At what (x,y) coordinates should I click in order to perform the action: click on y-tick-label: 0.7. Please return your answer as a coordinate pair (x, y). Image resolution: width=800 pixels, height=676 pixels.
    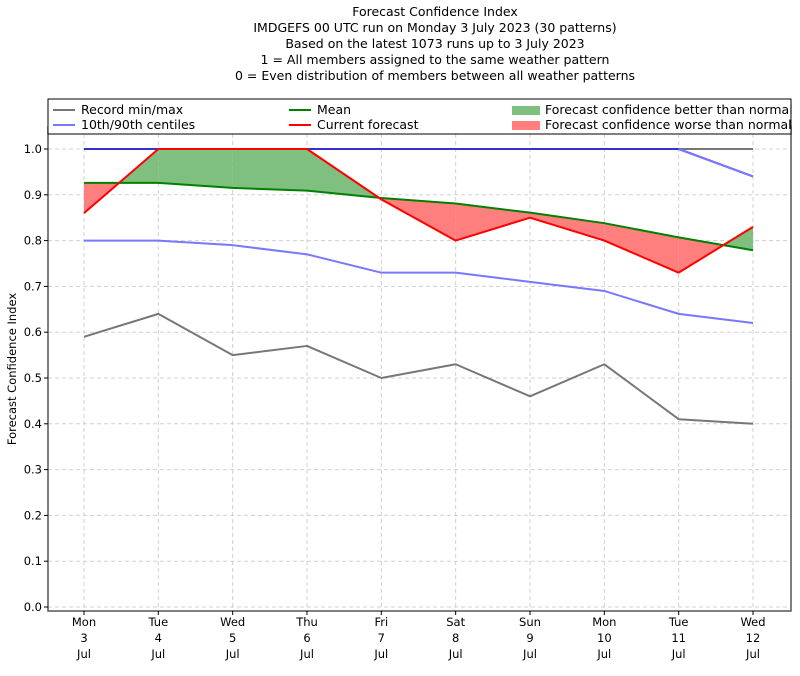
    Looking at the image, I should click on (33, 286).